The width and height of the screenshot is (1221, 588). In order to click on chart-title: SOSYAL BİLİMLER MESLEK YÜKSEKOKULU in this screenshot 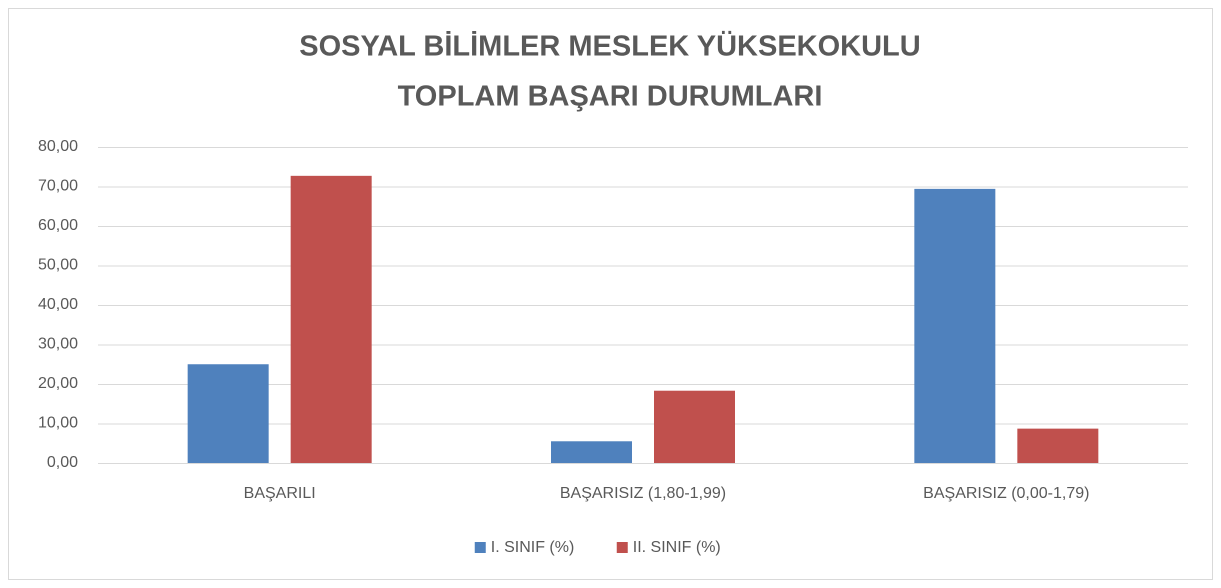, I will do `click(609, 46)`.